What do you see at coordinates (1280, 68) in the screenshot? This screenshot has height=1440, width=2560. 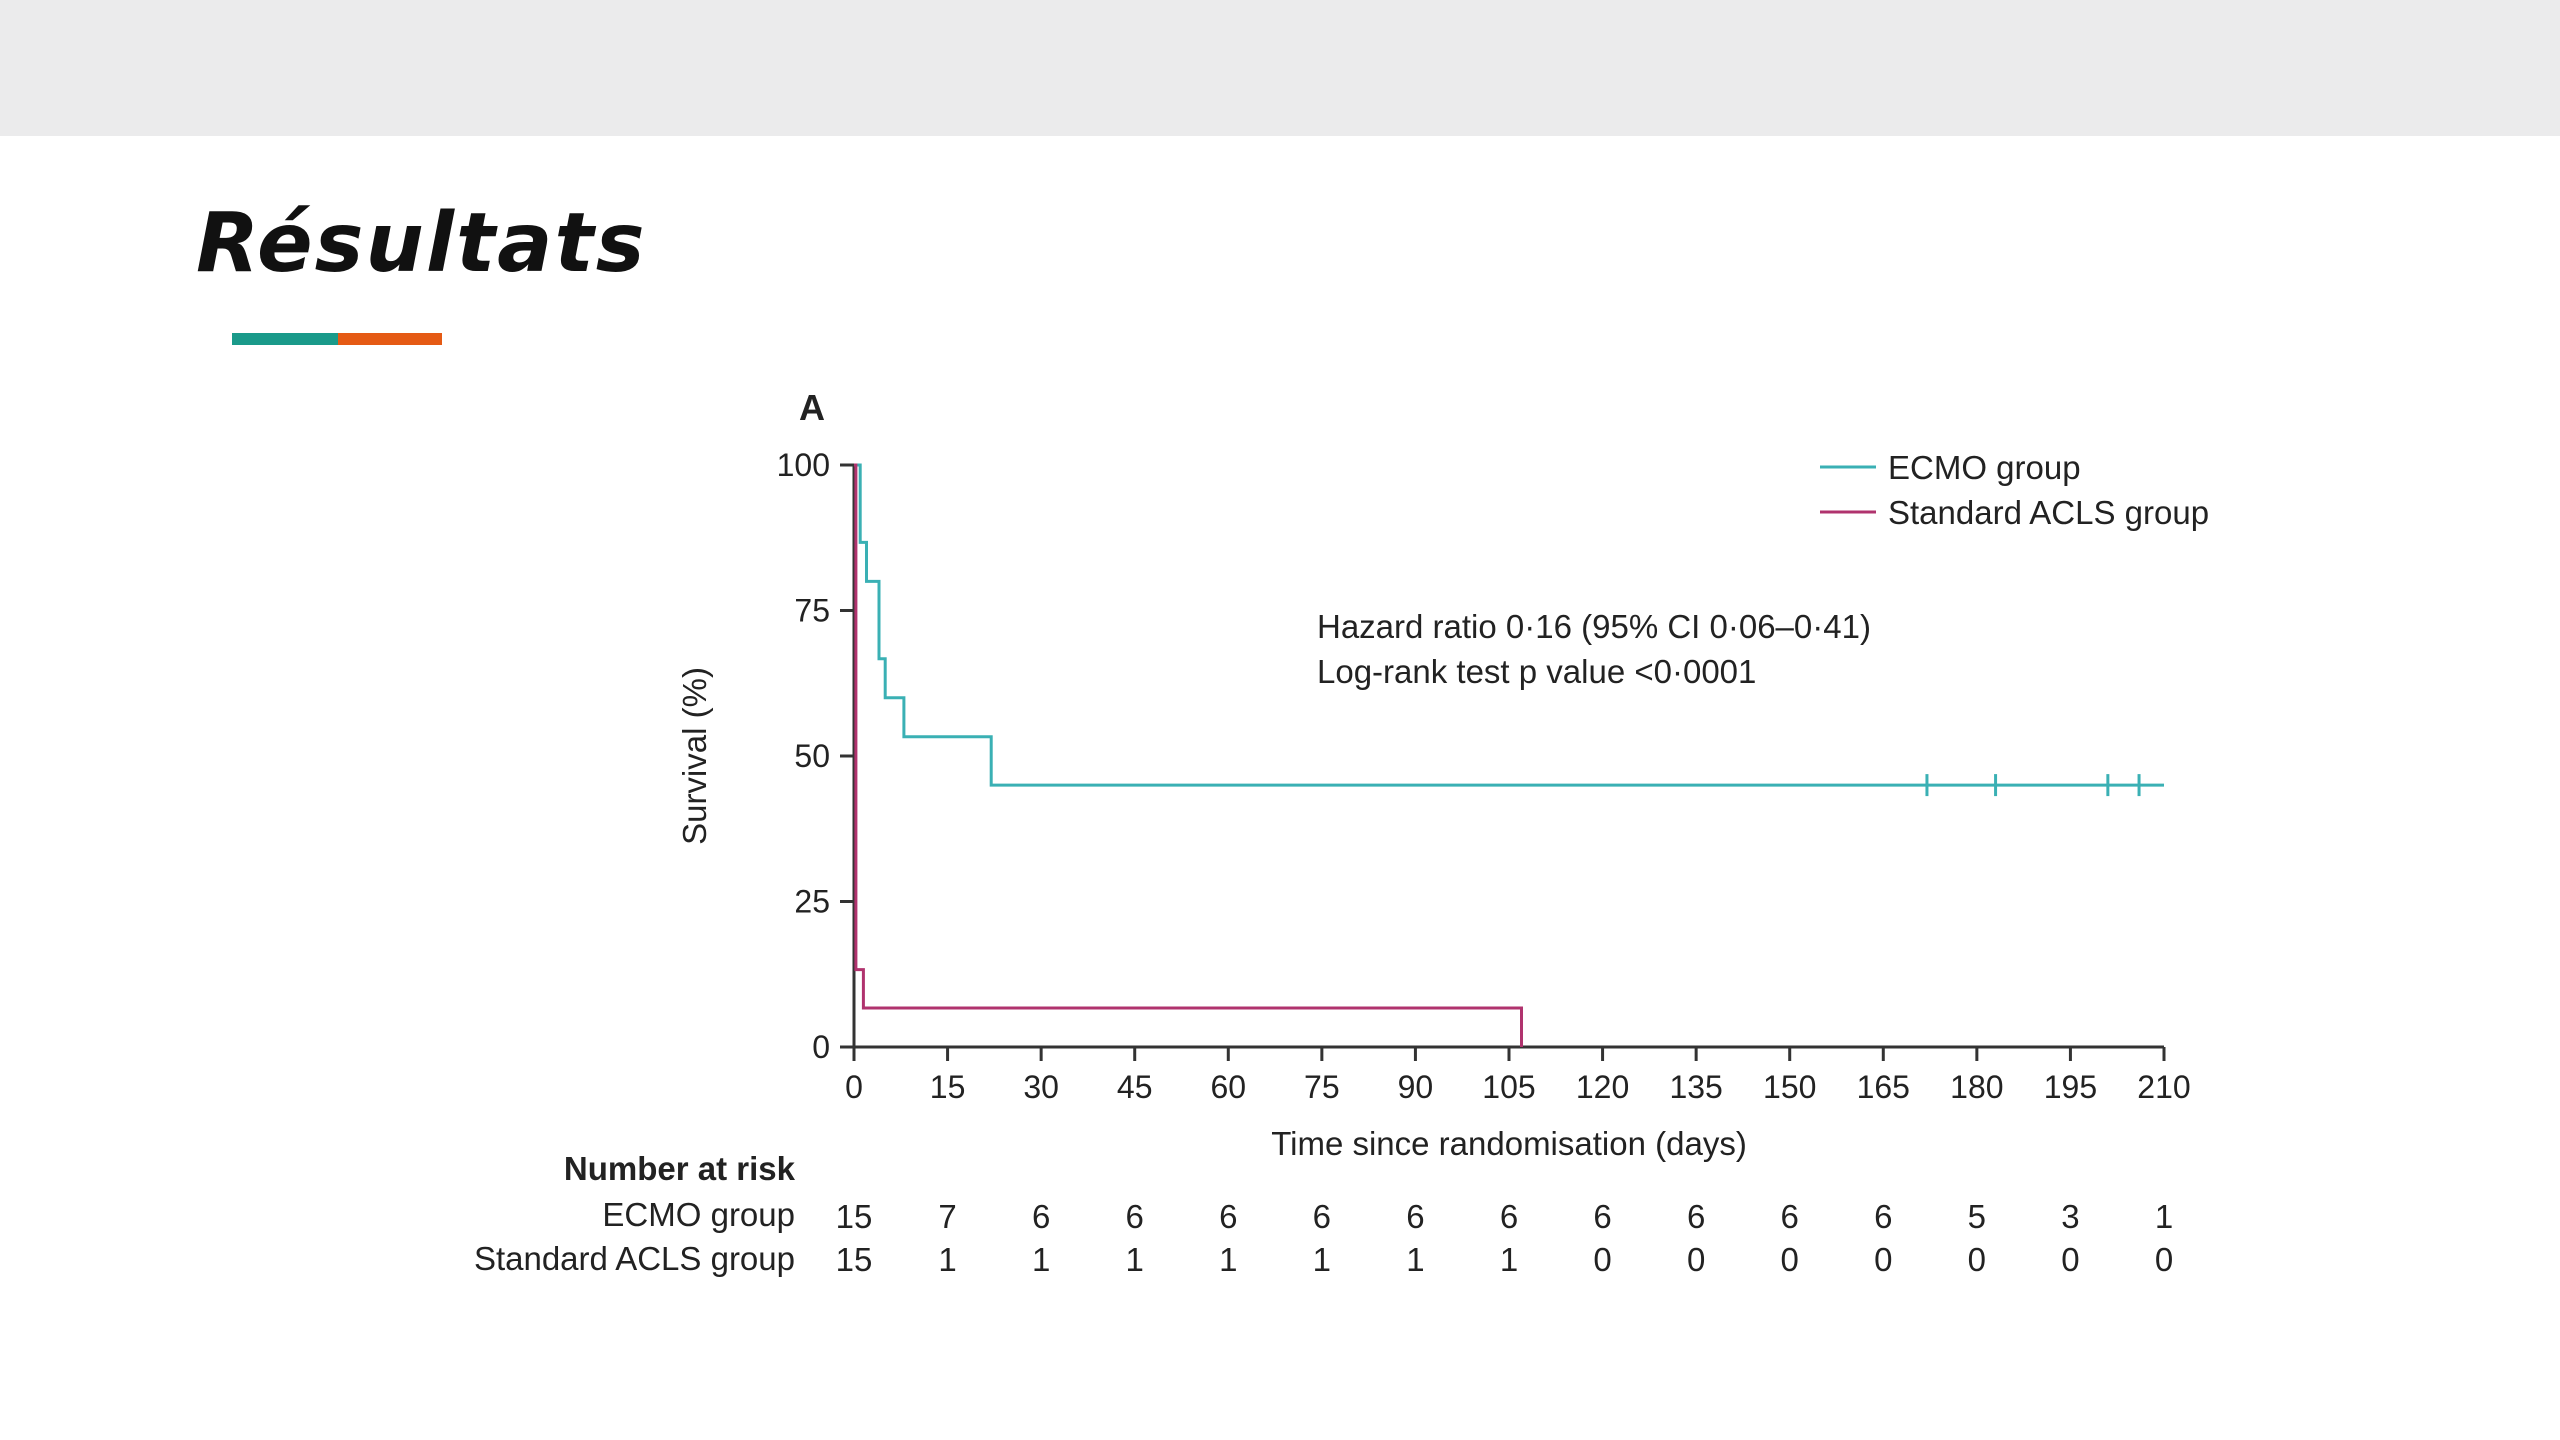 I see `top-banner` at bounding box center [1280, 68].